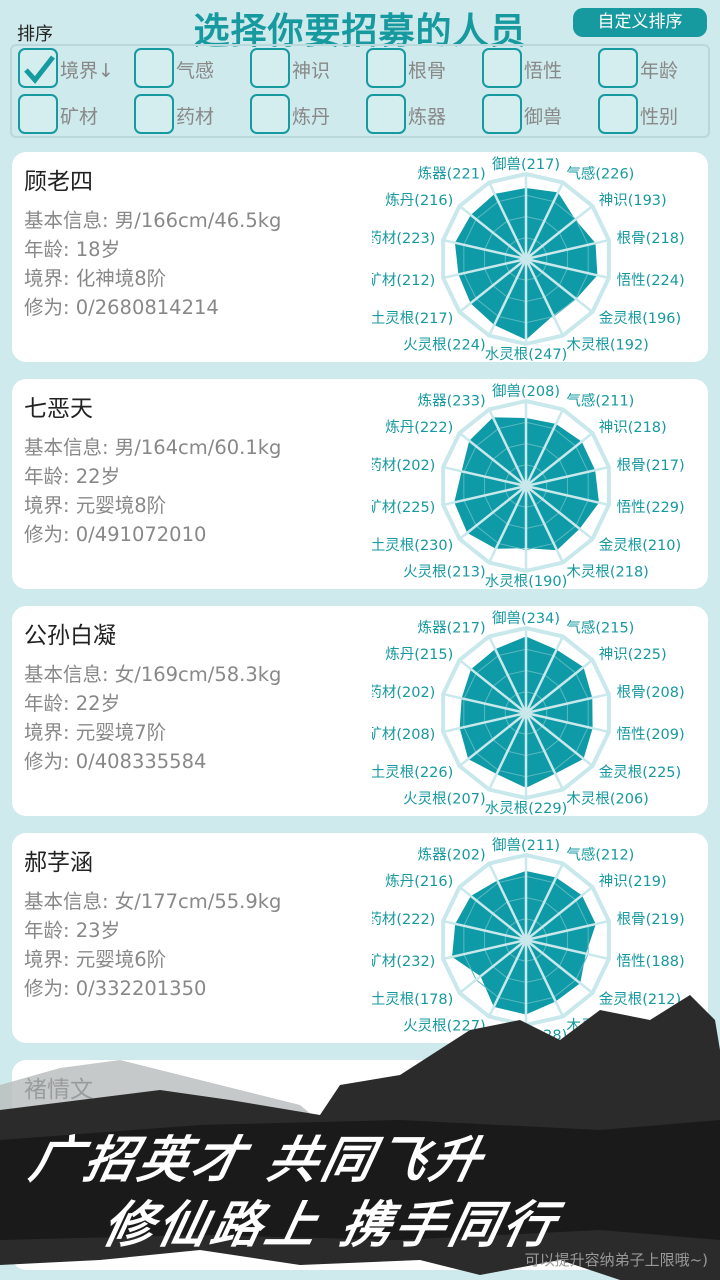  What do you see at coordinates (633, 200) in the screenshot?
I see `radar-axis-label: 神识(193)` at bounding box center [633, 200].